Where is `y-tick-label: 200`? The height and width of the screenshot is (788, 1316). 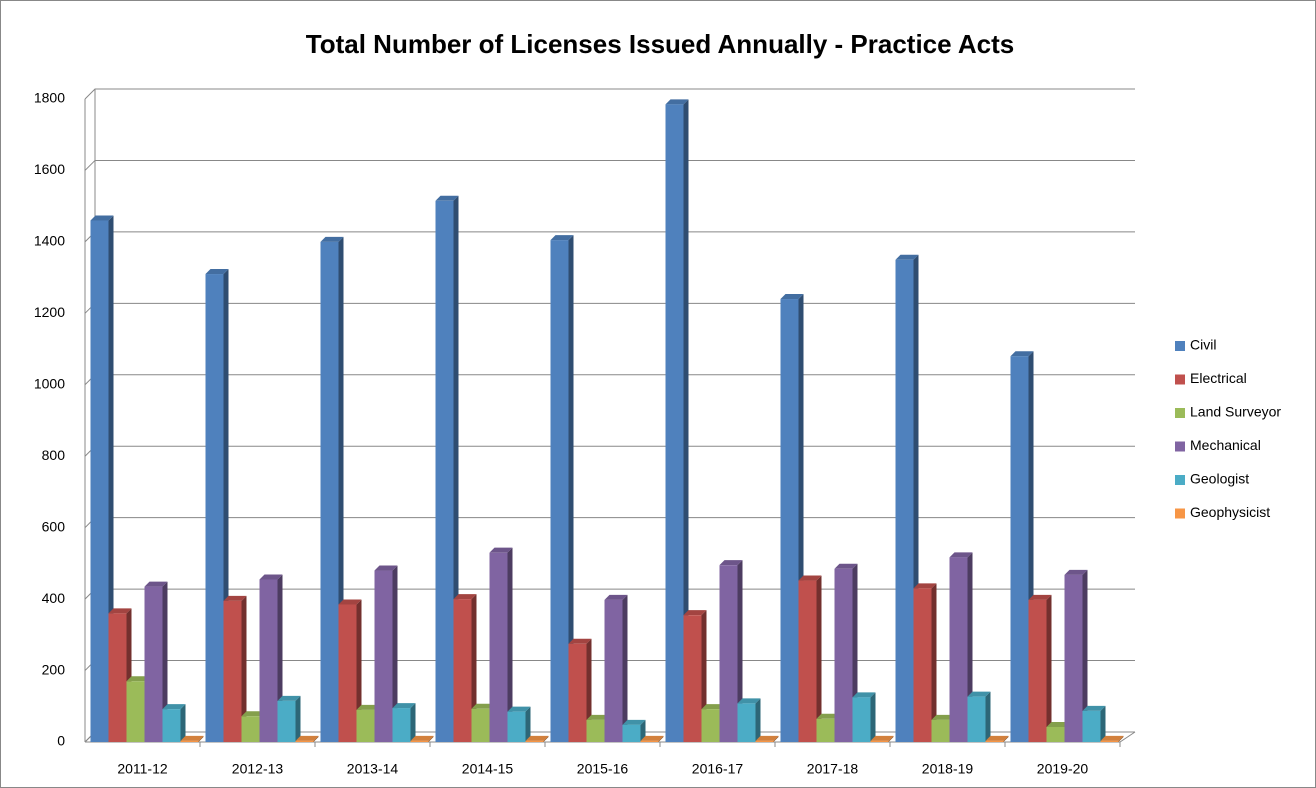 y-tick-label: 200 is located at coordinates (54, 669).